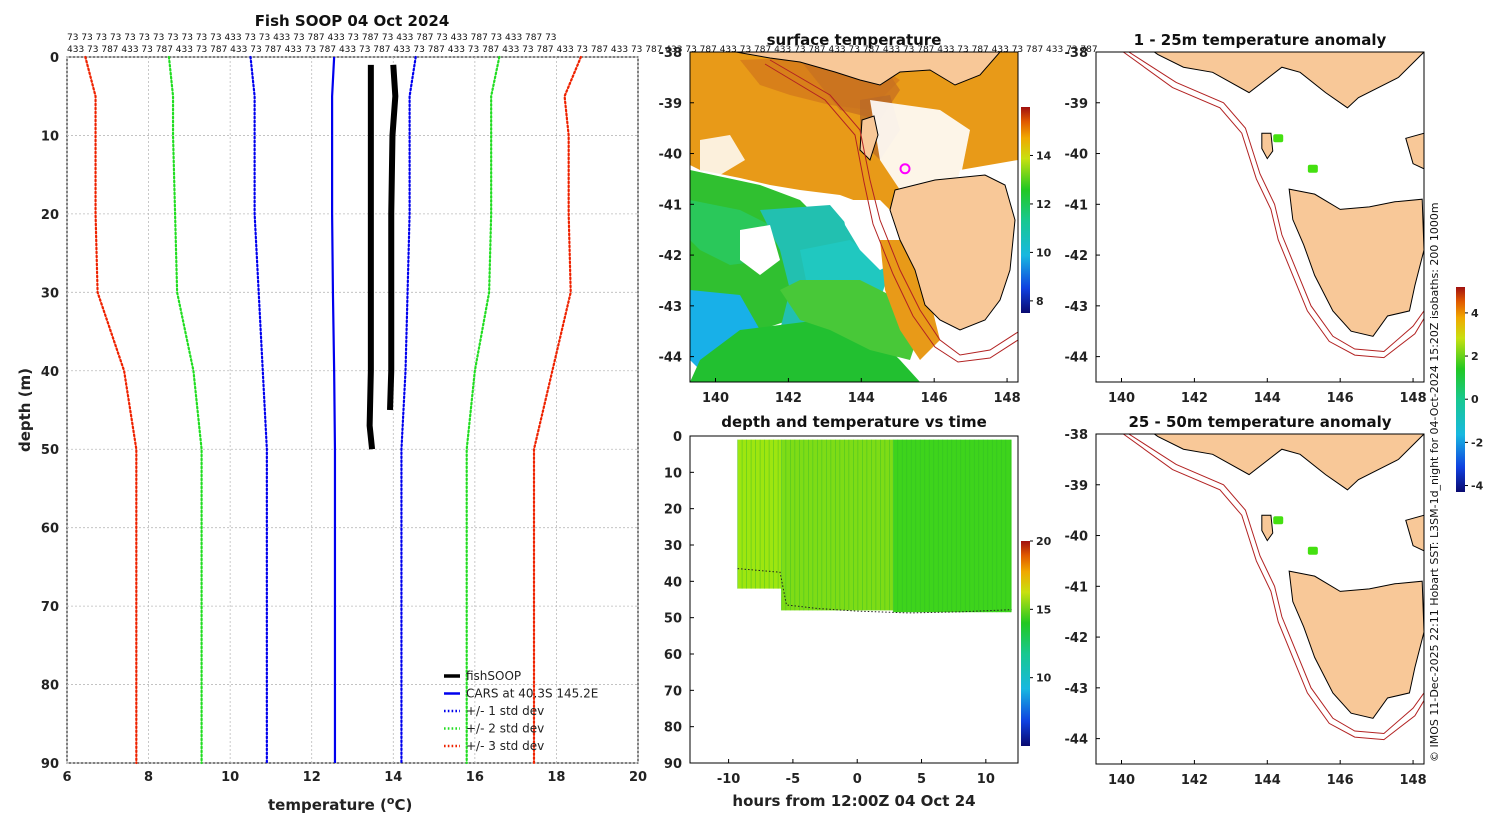 This screenshot has width=1500, height=824. I want to click on y-tick-label: 90, so click(673, 764).